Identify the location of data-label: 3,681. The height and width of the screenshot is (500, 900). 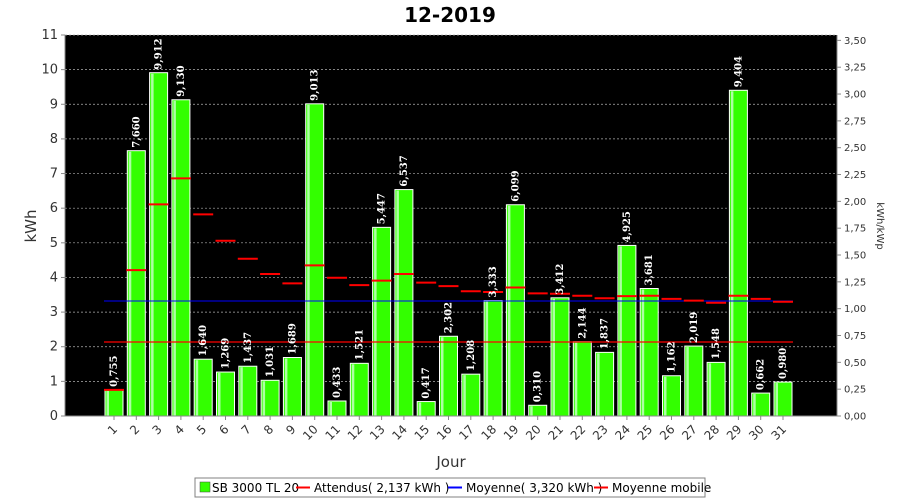
(649, 269).